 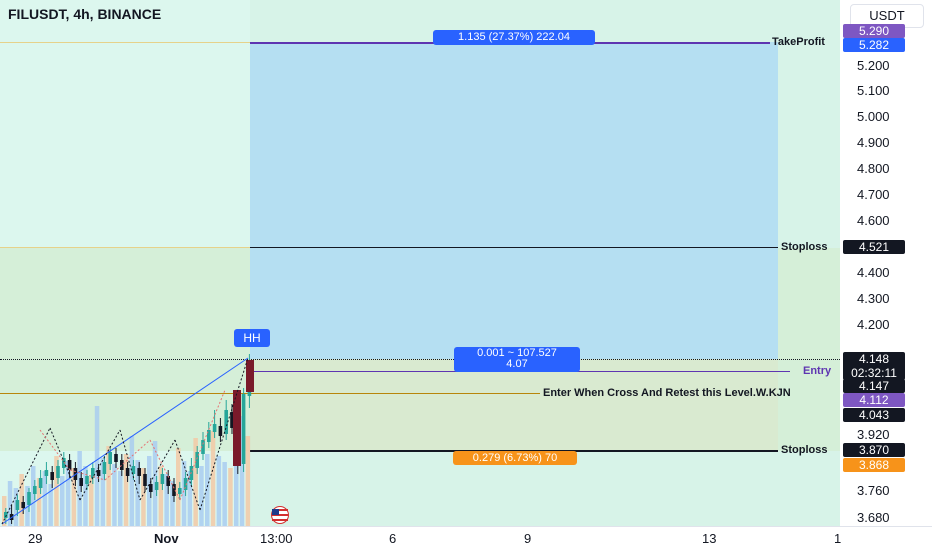 I want to click on stoploss-lower-price-label: 3.870, so click(x=874, y=450).